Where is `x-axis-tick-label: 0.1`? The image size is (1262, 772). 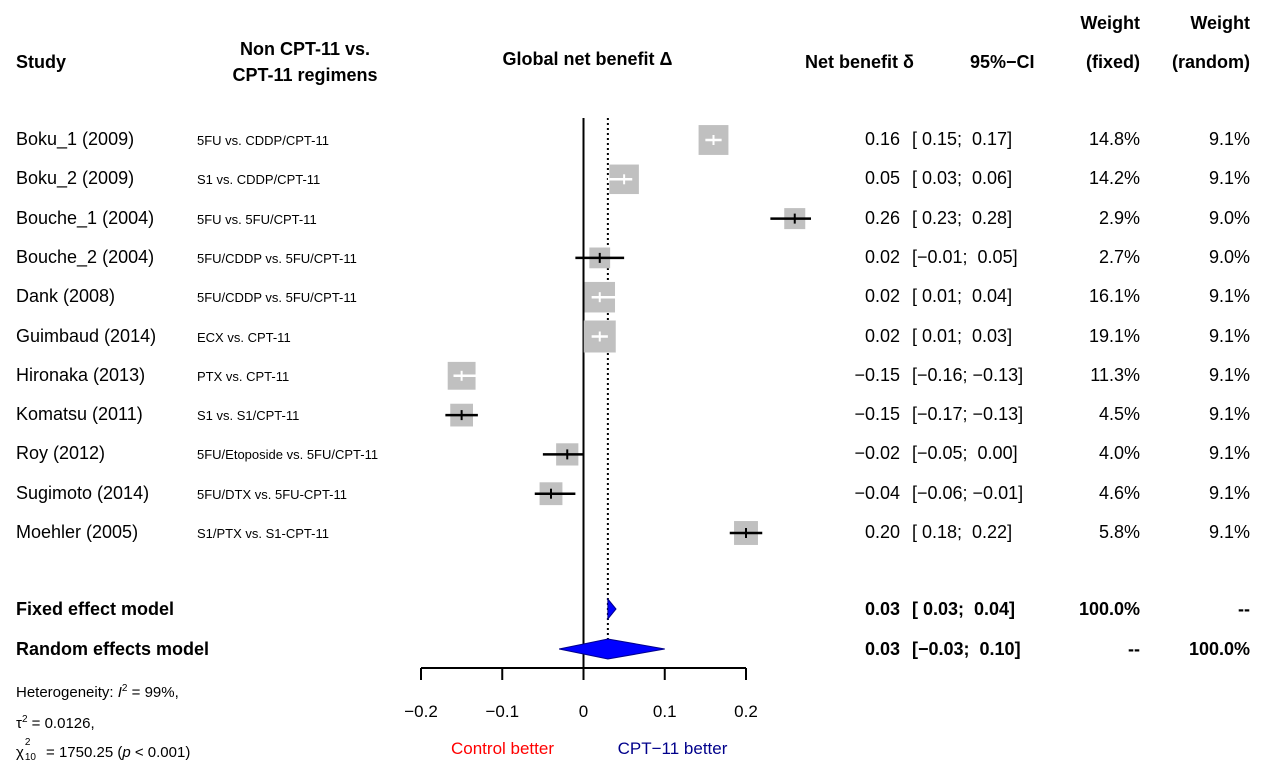 x-axis-tick-label: 0.1 is located at coordinates (665, 711).